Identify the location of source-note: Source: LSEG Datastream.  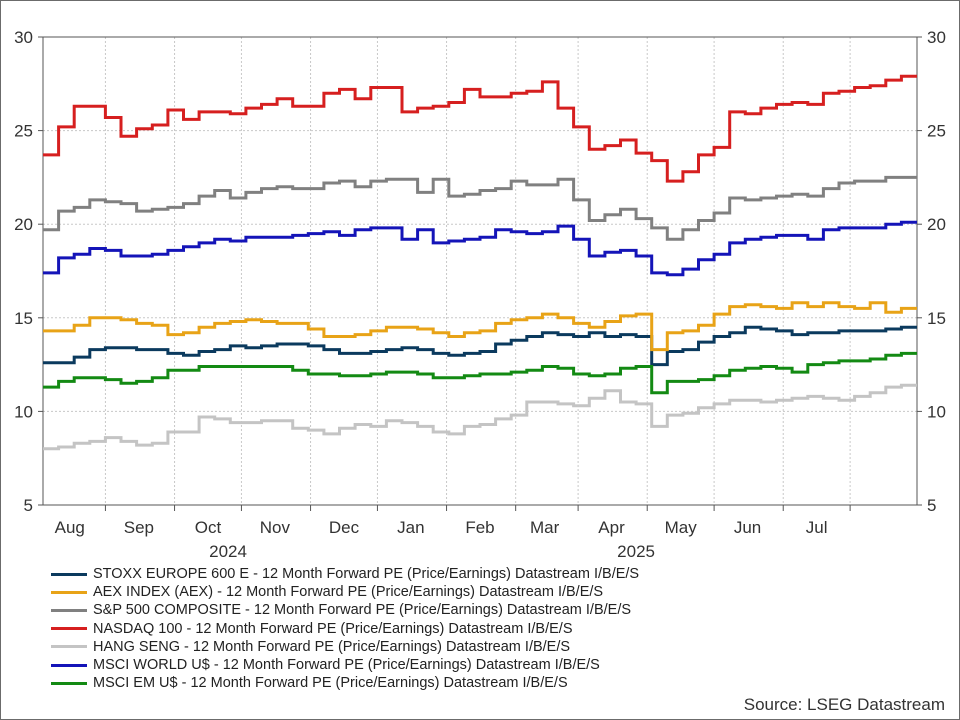
(844, 704).